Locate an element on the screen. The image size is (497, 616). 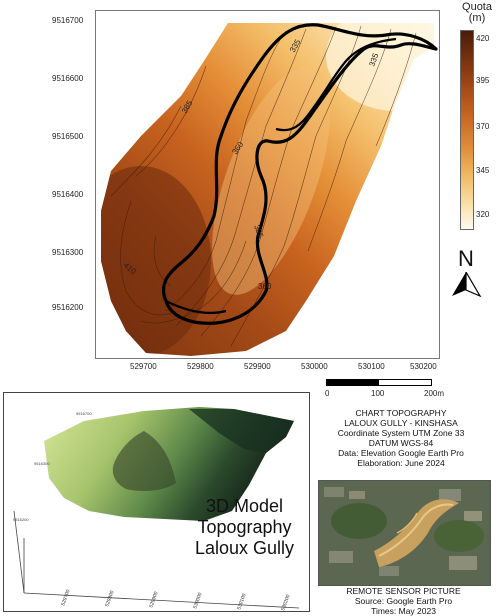
scale-bar is located at coordinates (379, 382).